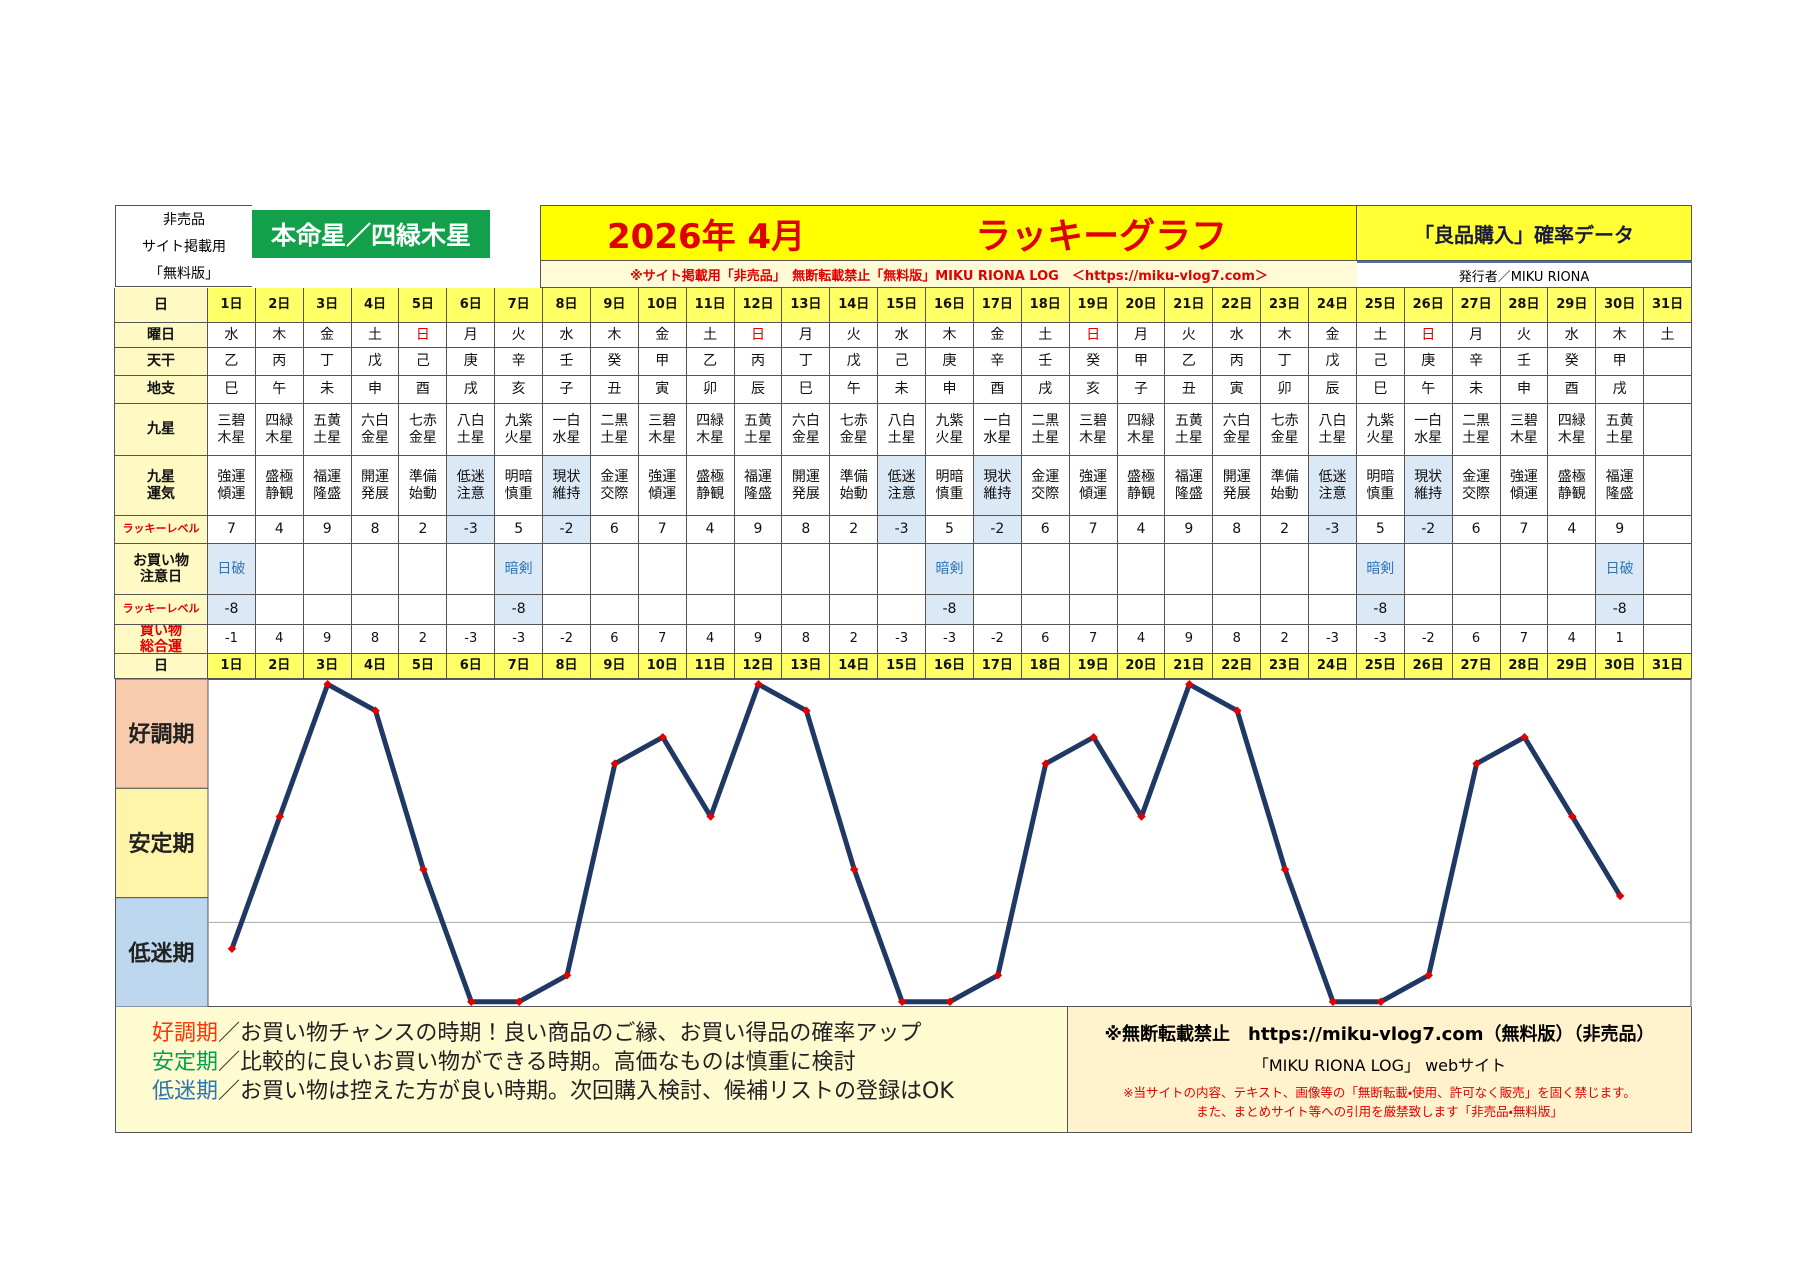 The height and width of the screenshot is (1272, 1800). What do you see at coordinates (997, 485) in the screenshot?
I see `cell-text: 現状維持` at bounding box center [997, 485].